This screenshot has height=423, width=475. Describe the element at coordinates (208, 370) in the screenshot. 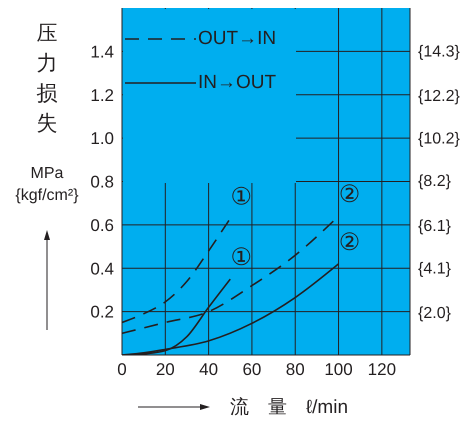

I see `x-tick-label: 40` at that location.